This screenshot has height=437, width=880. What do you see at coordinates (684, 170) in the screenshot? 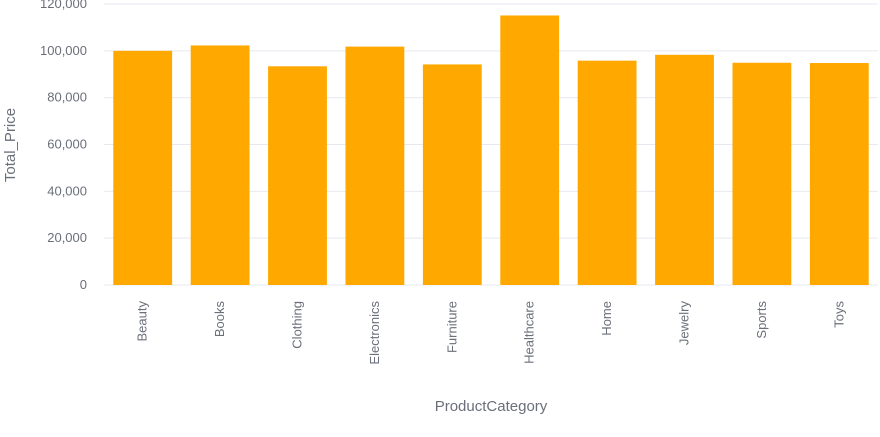
I see `bar-jewelry` at bounding box center [684, 170].